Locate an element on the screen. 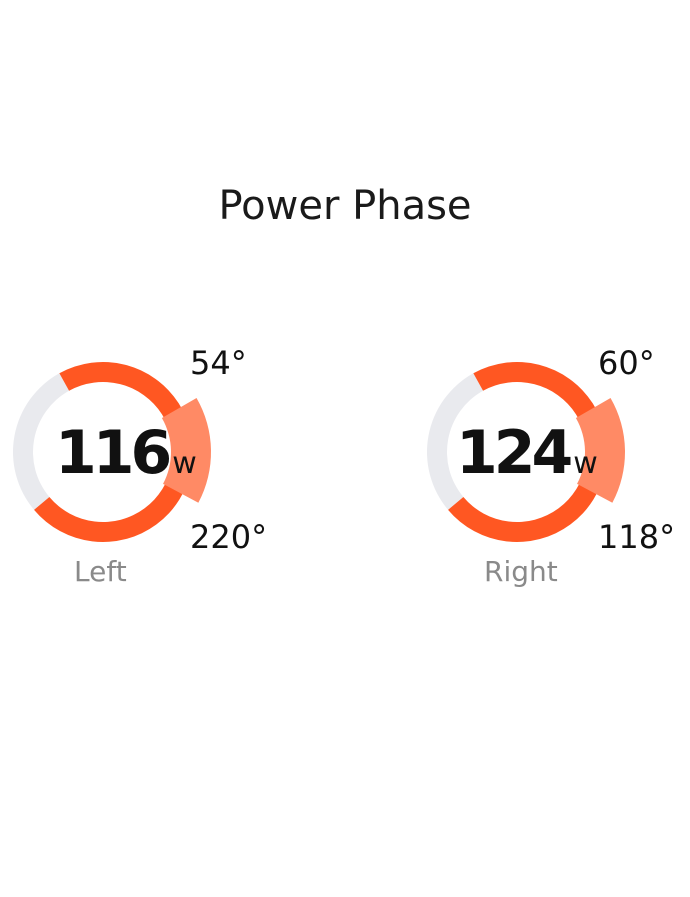  left-power-unit: w is located at coordinates (184, 463).